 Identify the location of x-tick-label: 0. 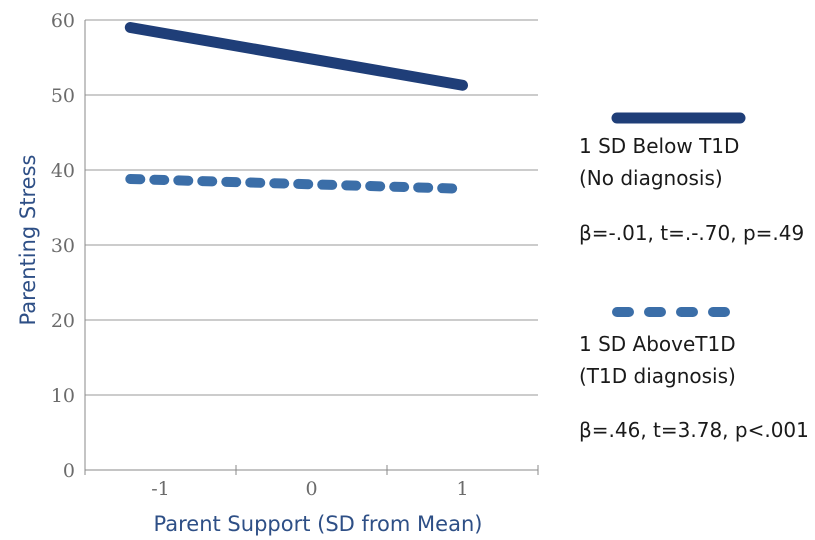
(311, 489).